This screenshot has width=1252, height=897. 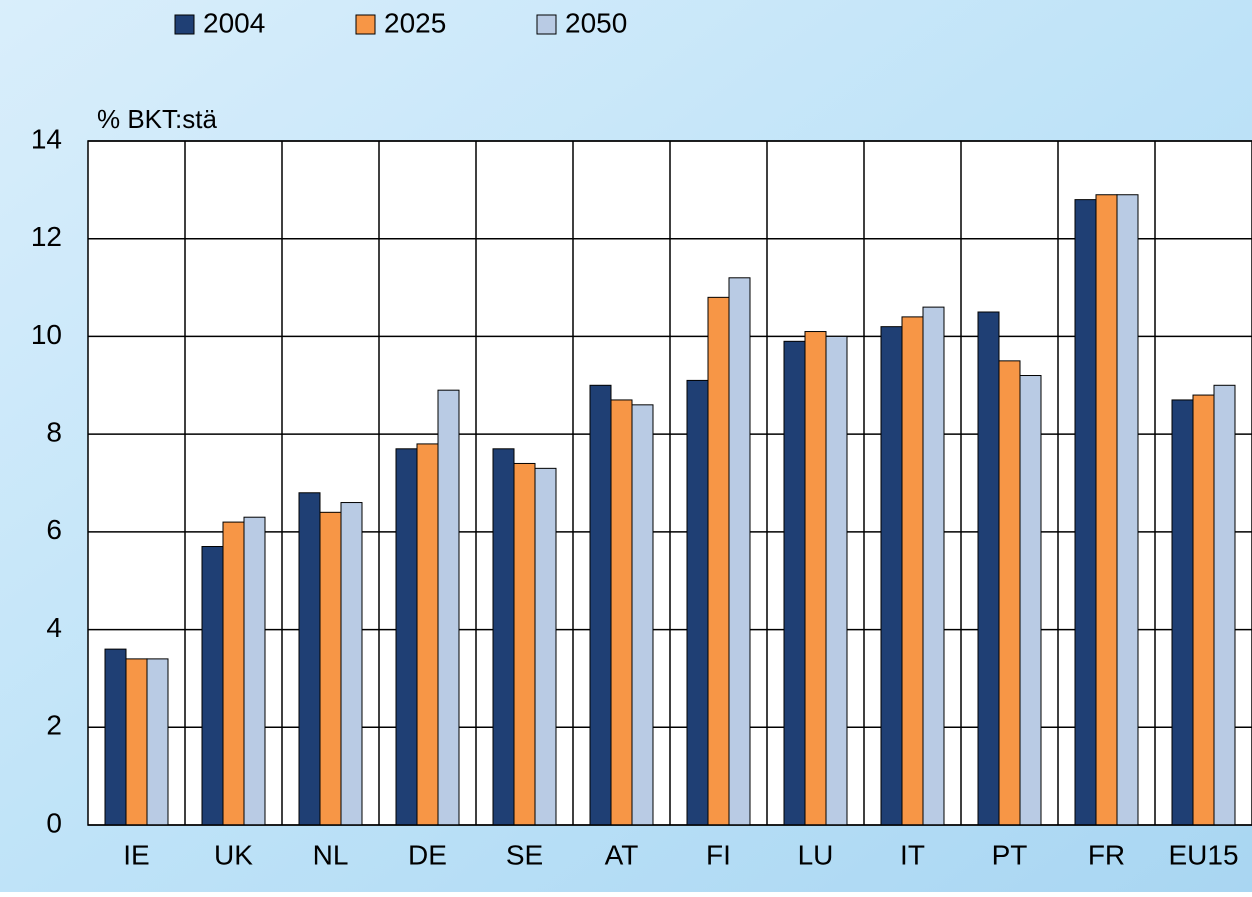 What do you see at coordinates (46, 334) in the screenshot?
I see `y-tick-label: 10` at bounding box center [46, 334].